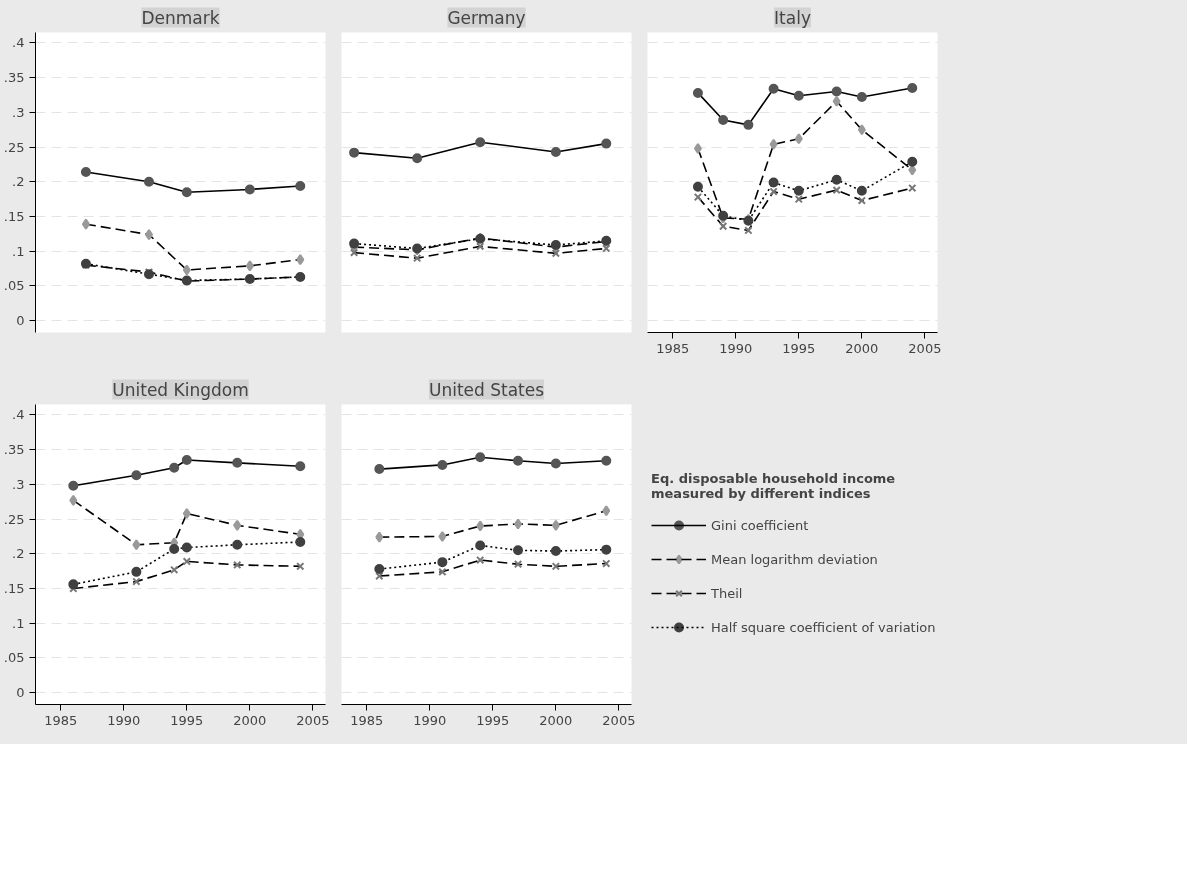 This screenshot has height=870, width=1187. What do you see at coordinates (486, 17) in the screenshot?
I see `chart-title: Germany` at bounding box center [486, 17].